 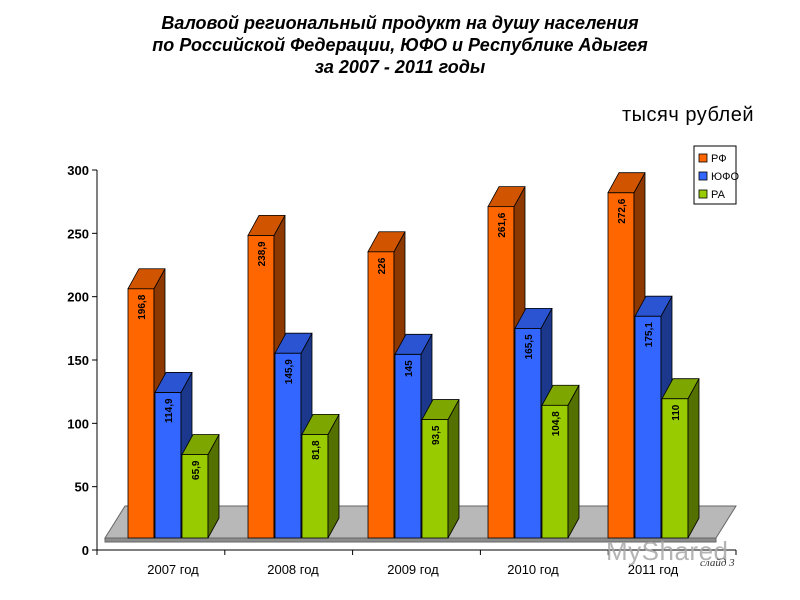 What do you see at coordinates (289, 371) in the screenshot?
I see `bar-data-label: 145,9` at bounding box center [289, 371].